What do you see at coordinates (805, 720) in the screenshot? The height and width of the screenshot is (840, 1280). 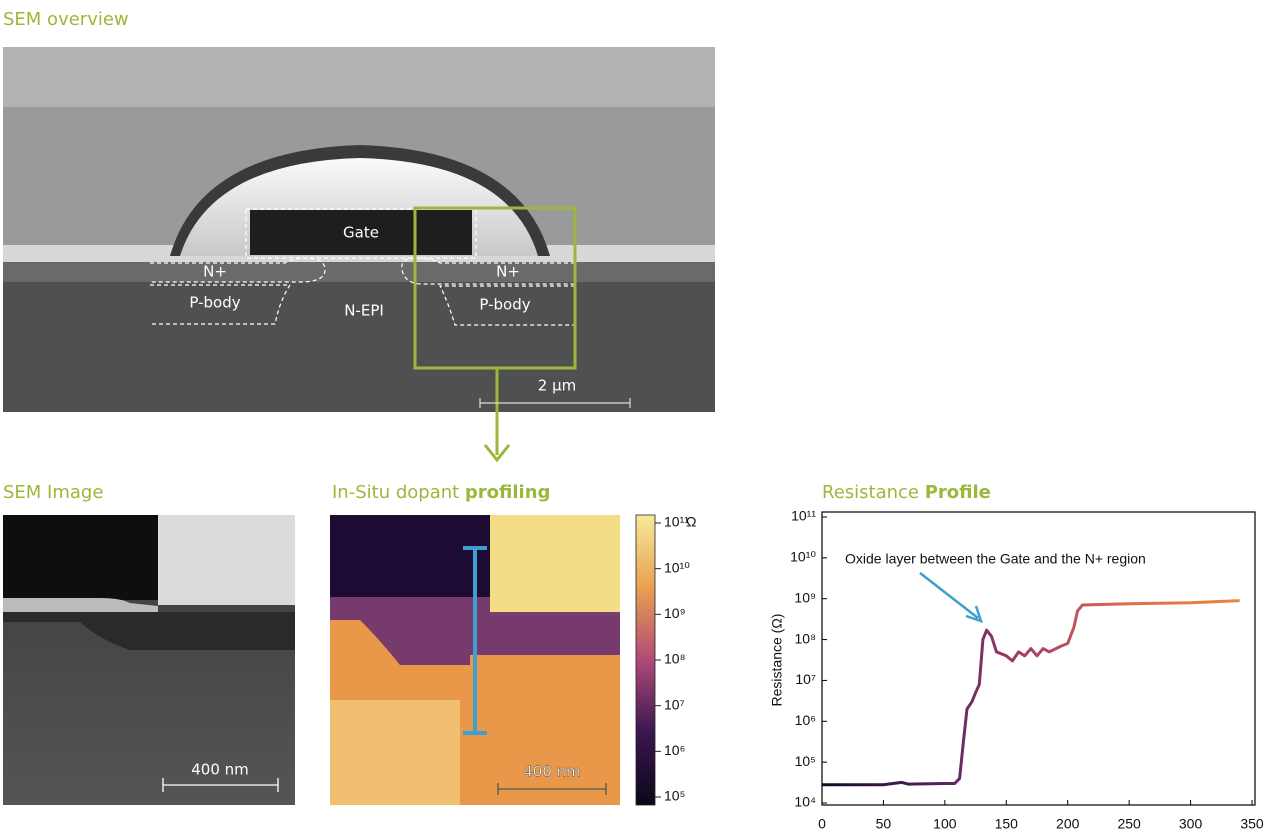 I see `y-tick-label: 10⁶` at bounding box center [805, 720].